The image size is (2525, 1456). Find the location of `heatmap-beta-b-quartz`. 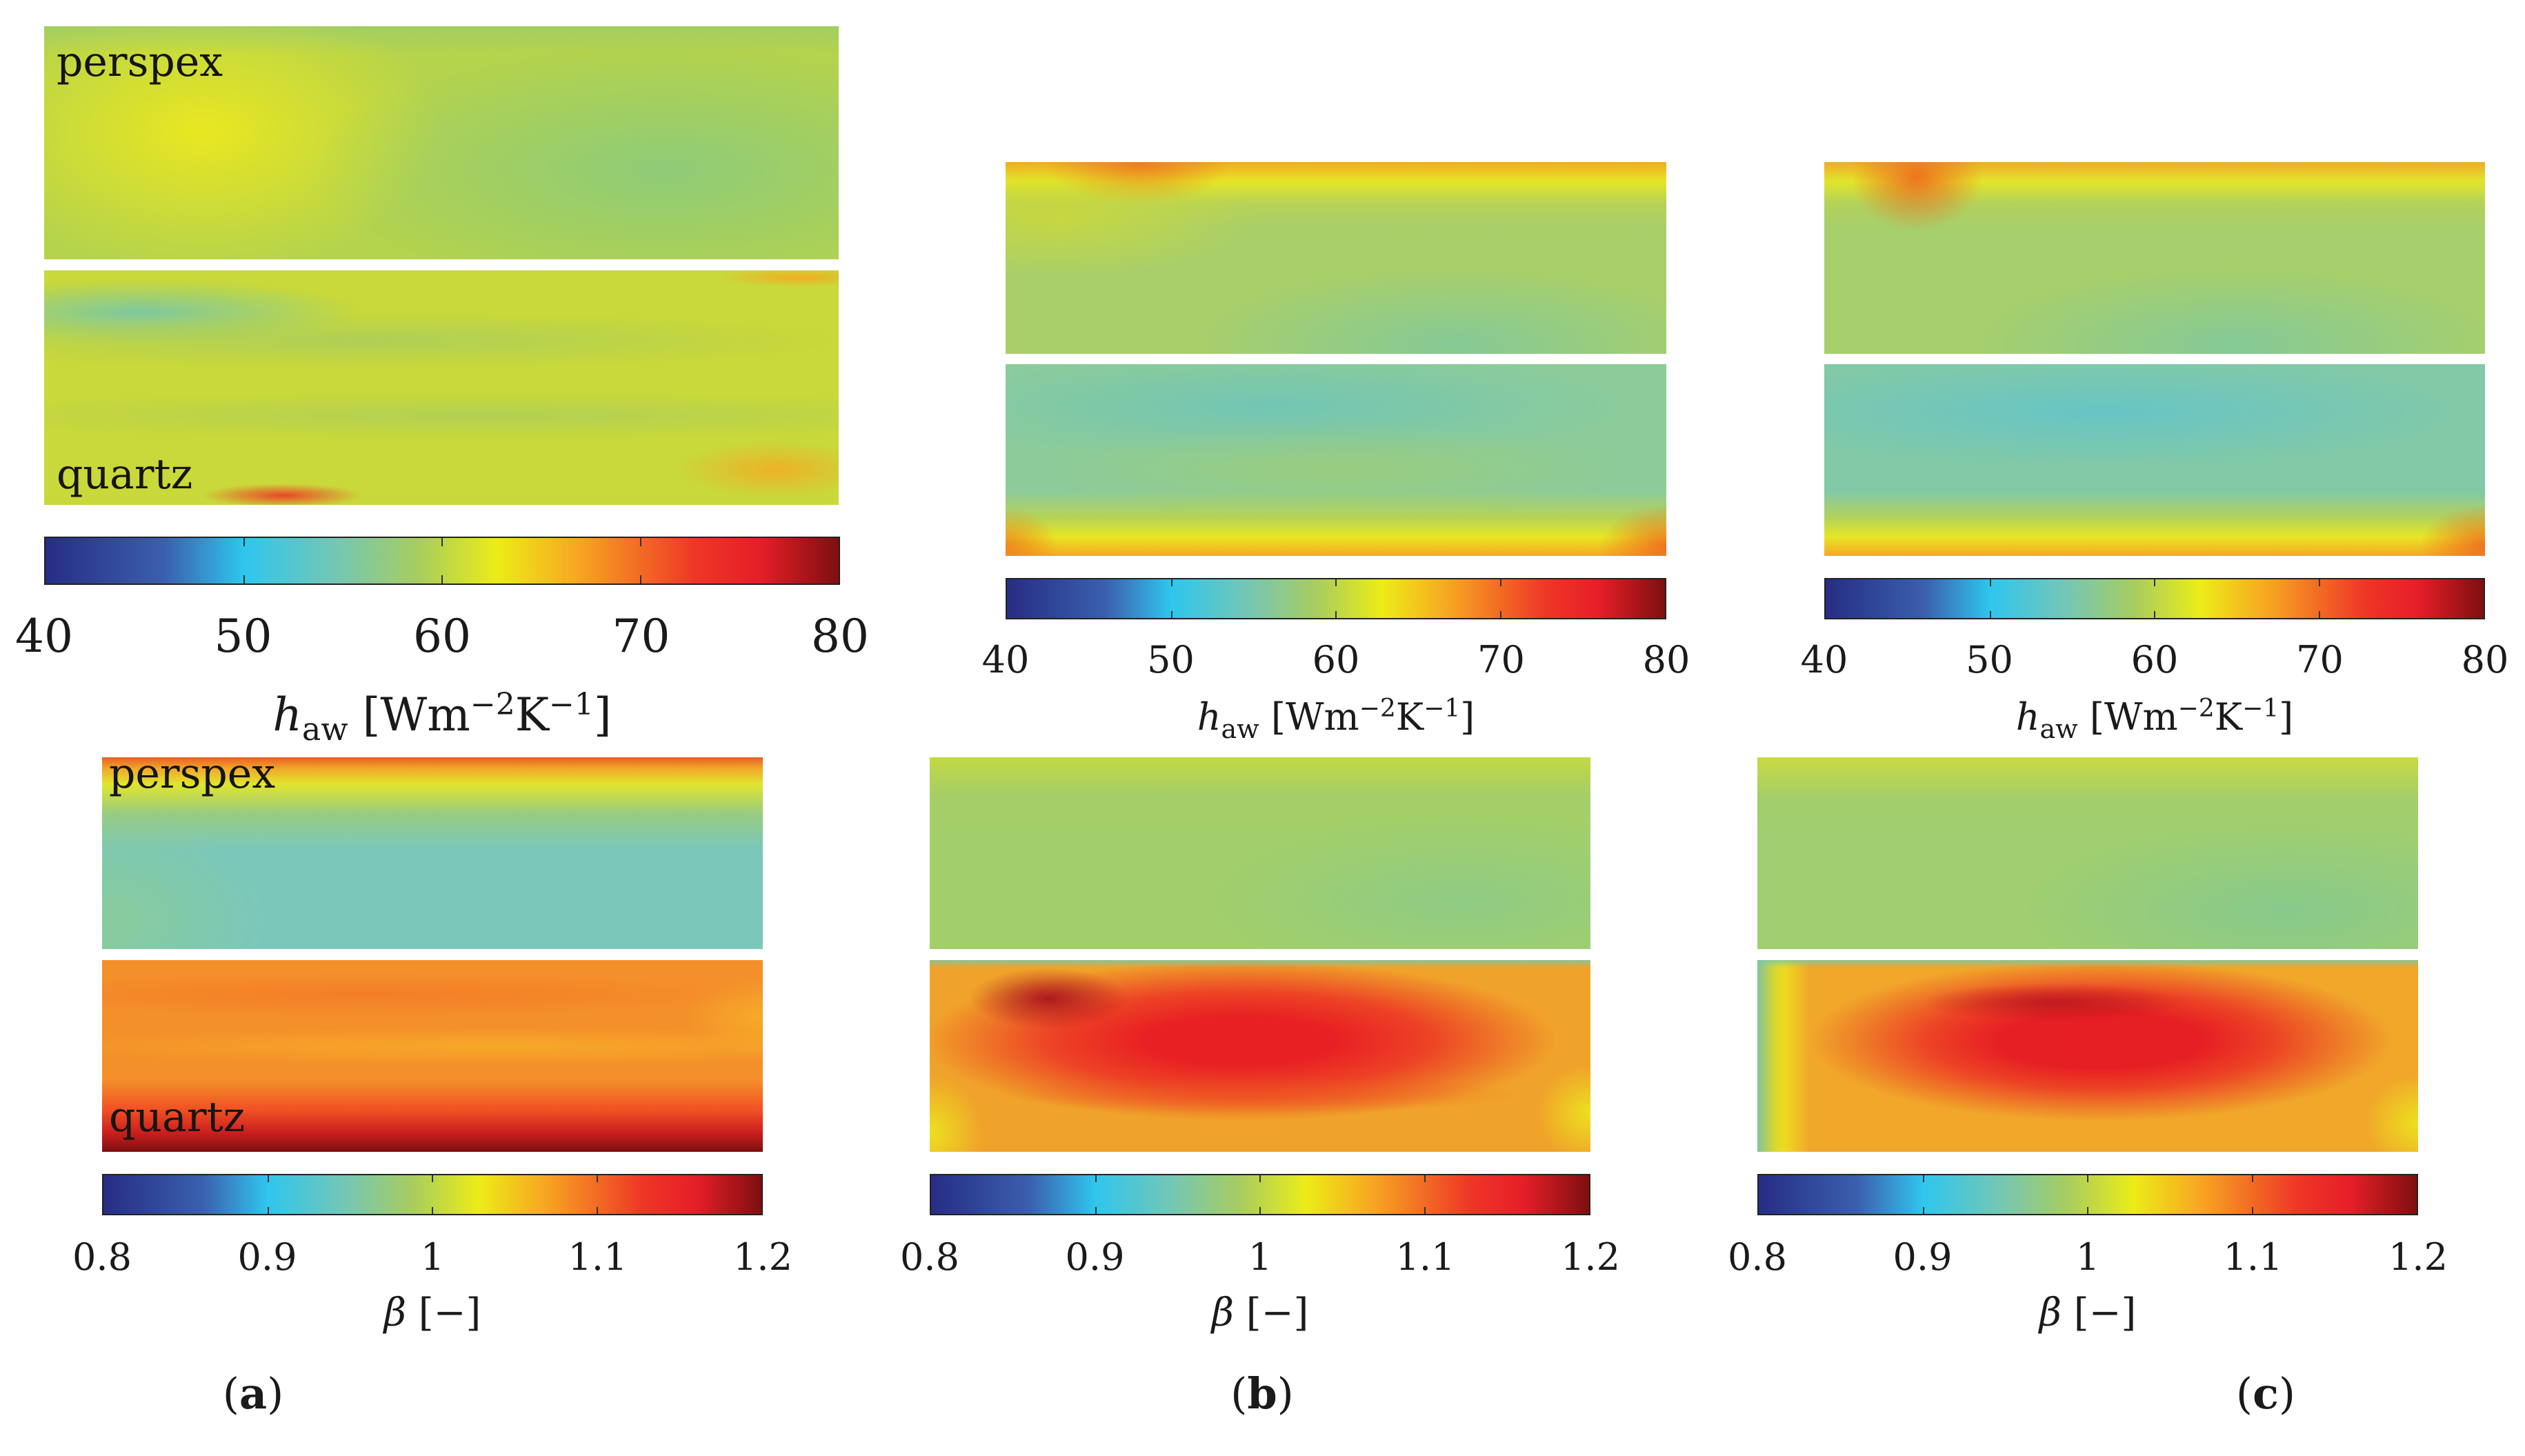

heatmap-beta-b-quartz is located at coordinates (1260, 1056).